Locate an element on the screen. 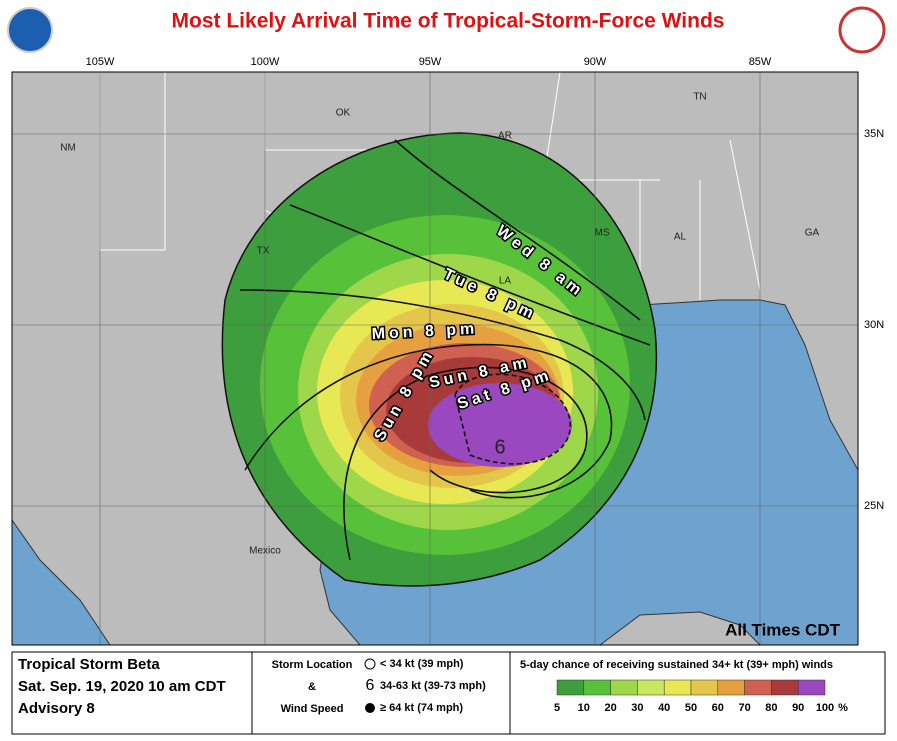  latitude-label: 30N is located at coordinates (874, 325).